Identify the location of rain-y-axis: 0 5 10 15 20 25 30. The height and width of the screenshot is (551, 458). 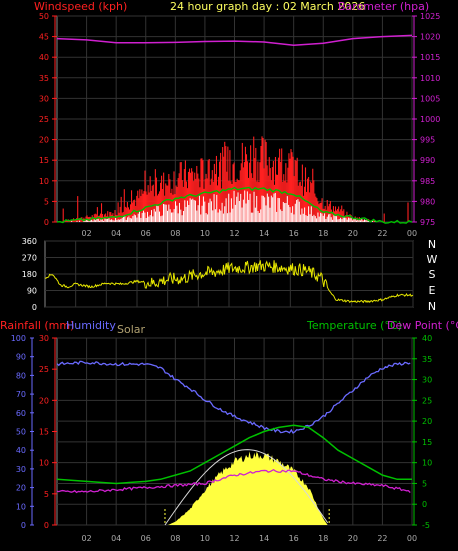
(48, 432).